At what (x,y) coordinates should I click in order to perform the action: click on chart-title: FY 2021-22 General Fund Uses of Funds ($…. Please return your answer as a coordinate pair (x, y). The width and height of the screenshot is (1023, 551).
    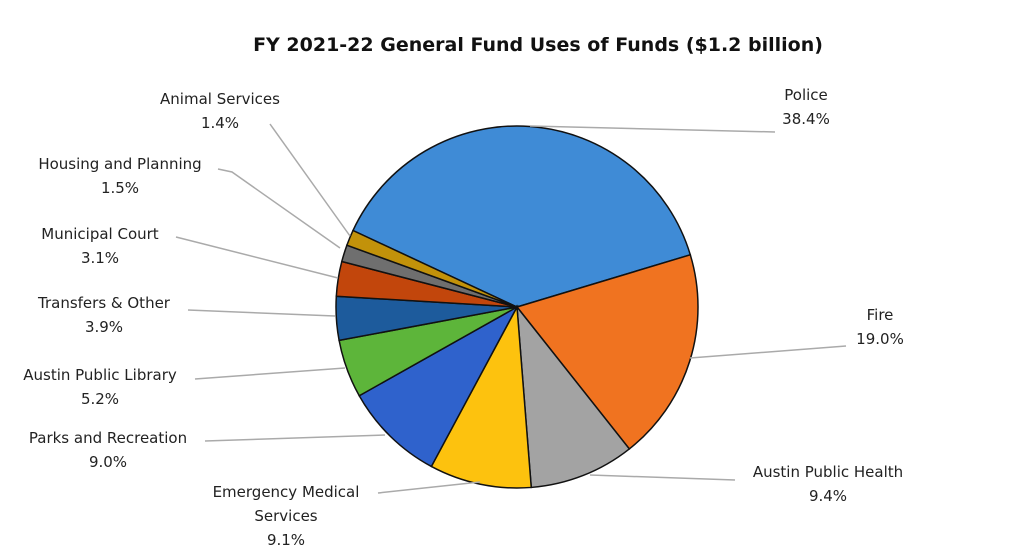
    Looking at the image, I should click on (538, 45).